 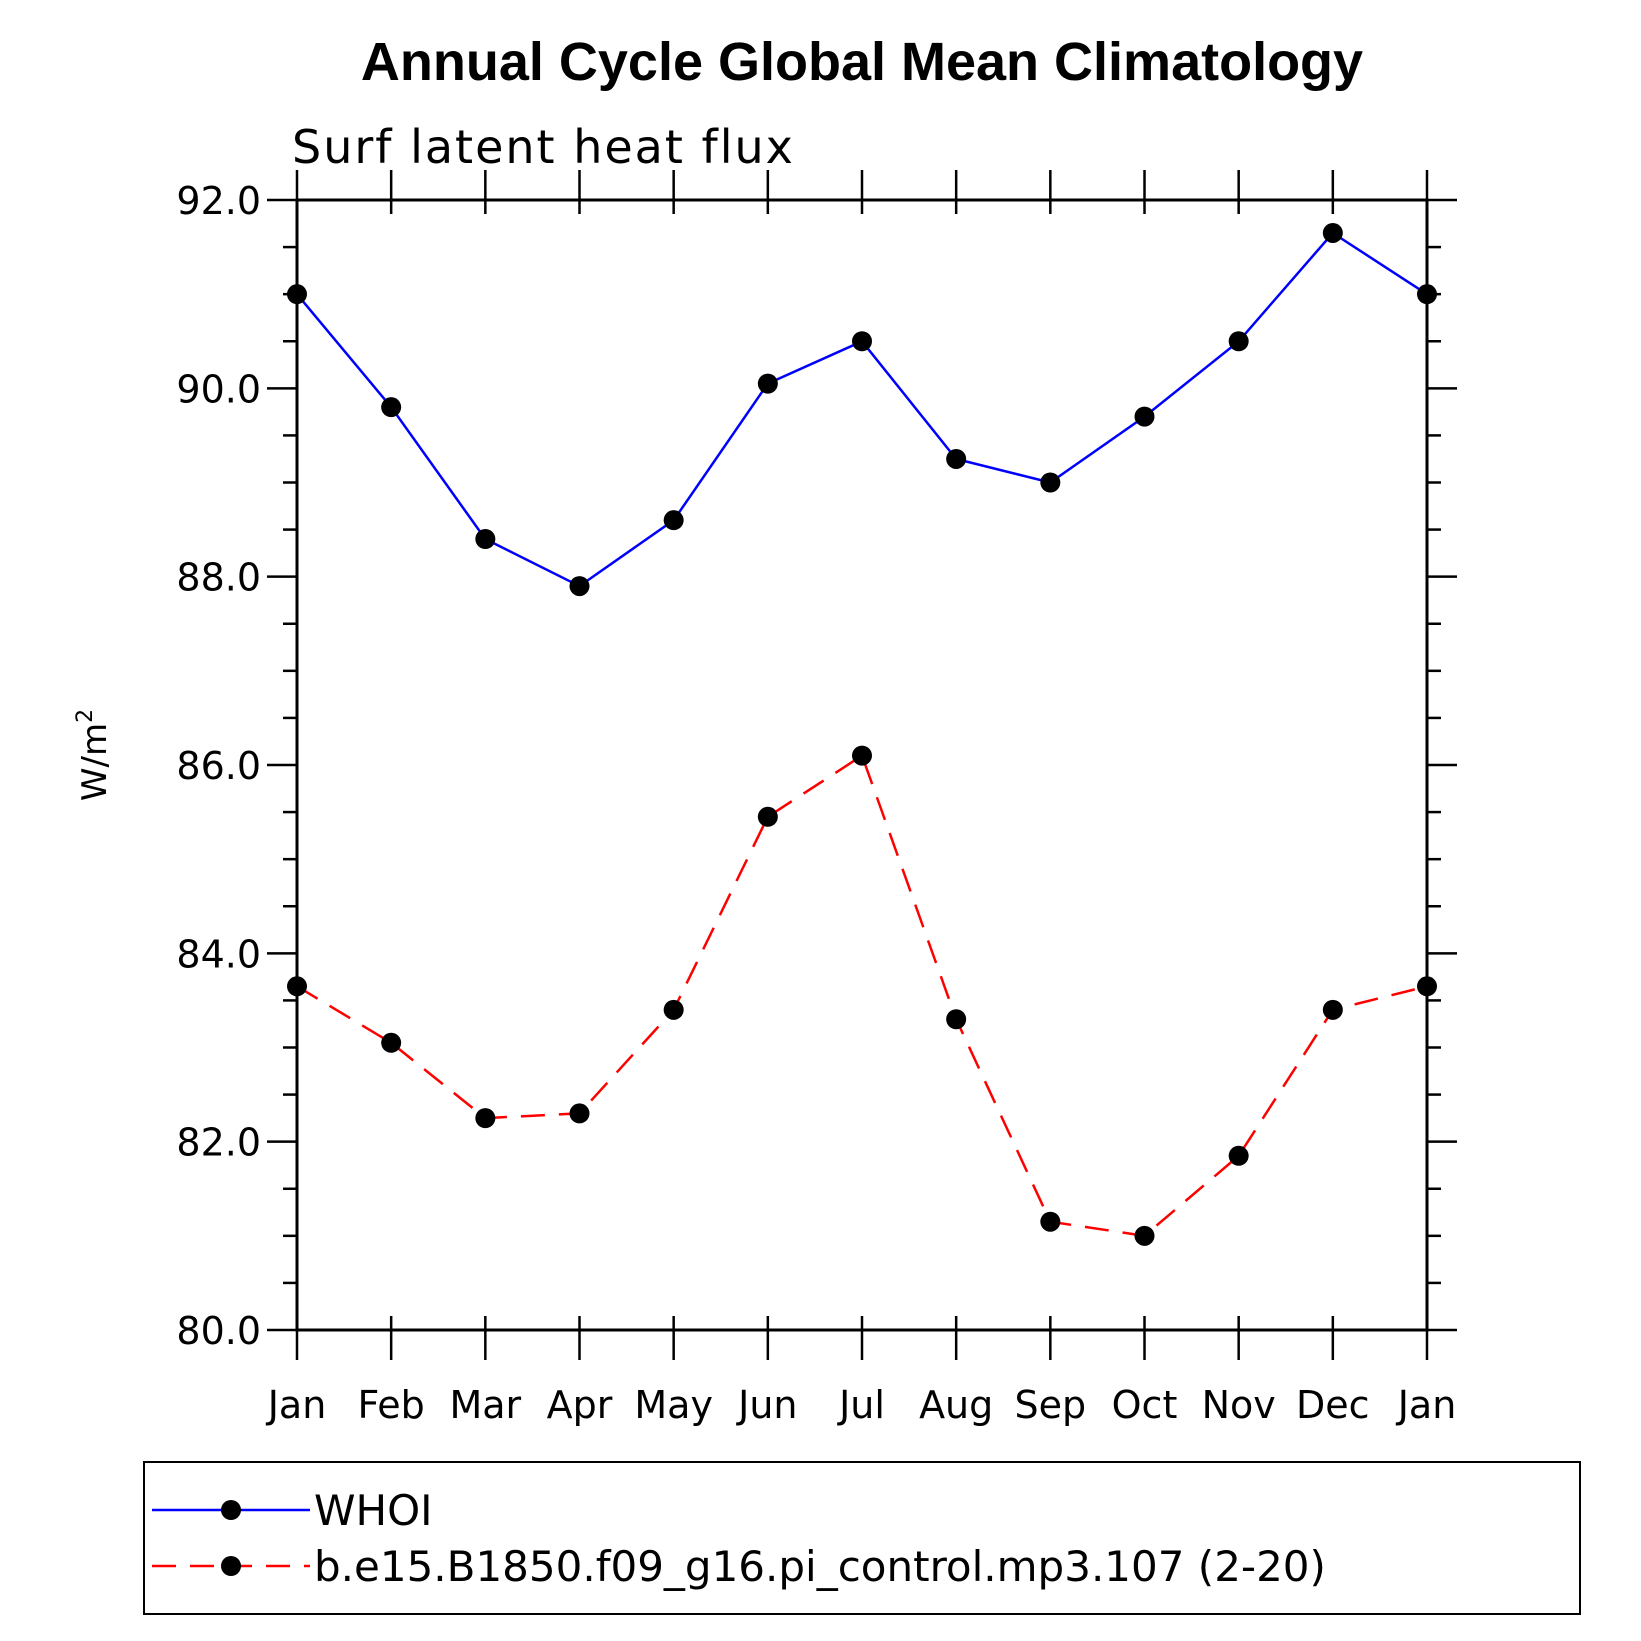 I want to click on y-axis-label-superscript: 2, so click(x=85, y=716).